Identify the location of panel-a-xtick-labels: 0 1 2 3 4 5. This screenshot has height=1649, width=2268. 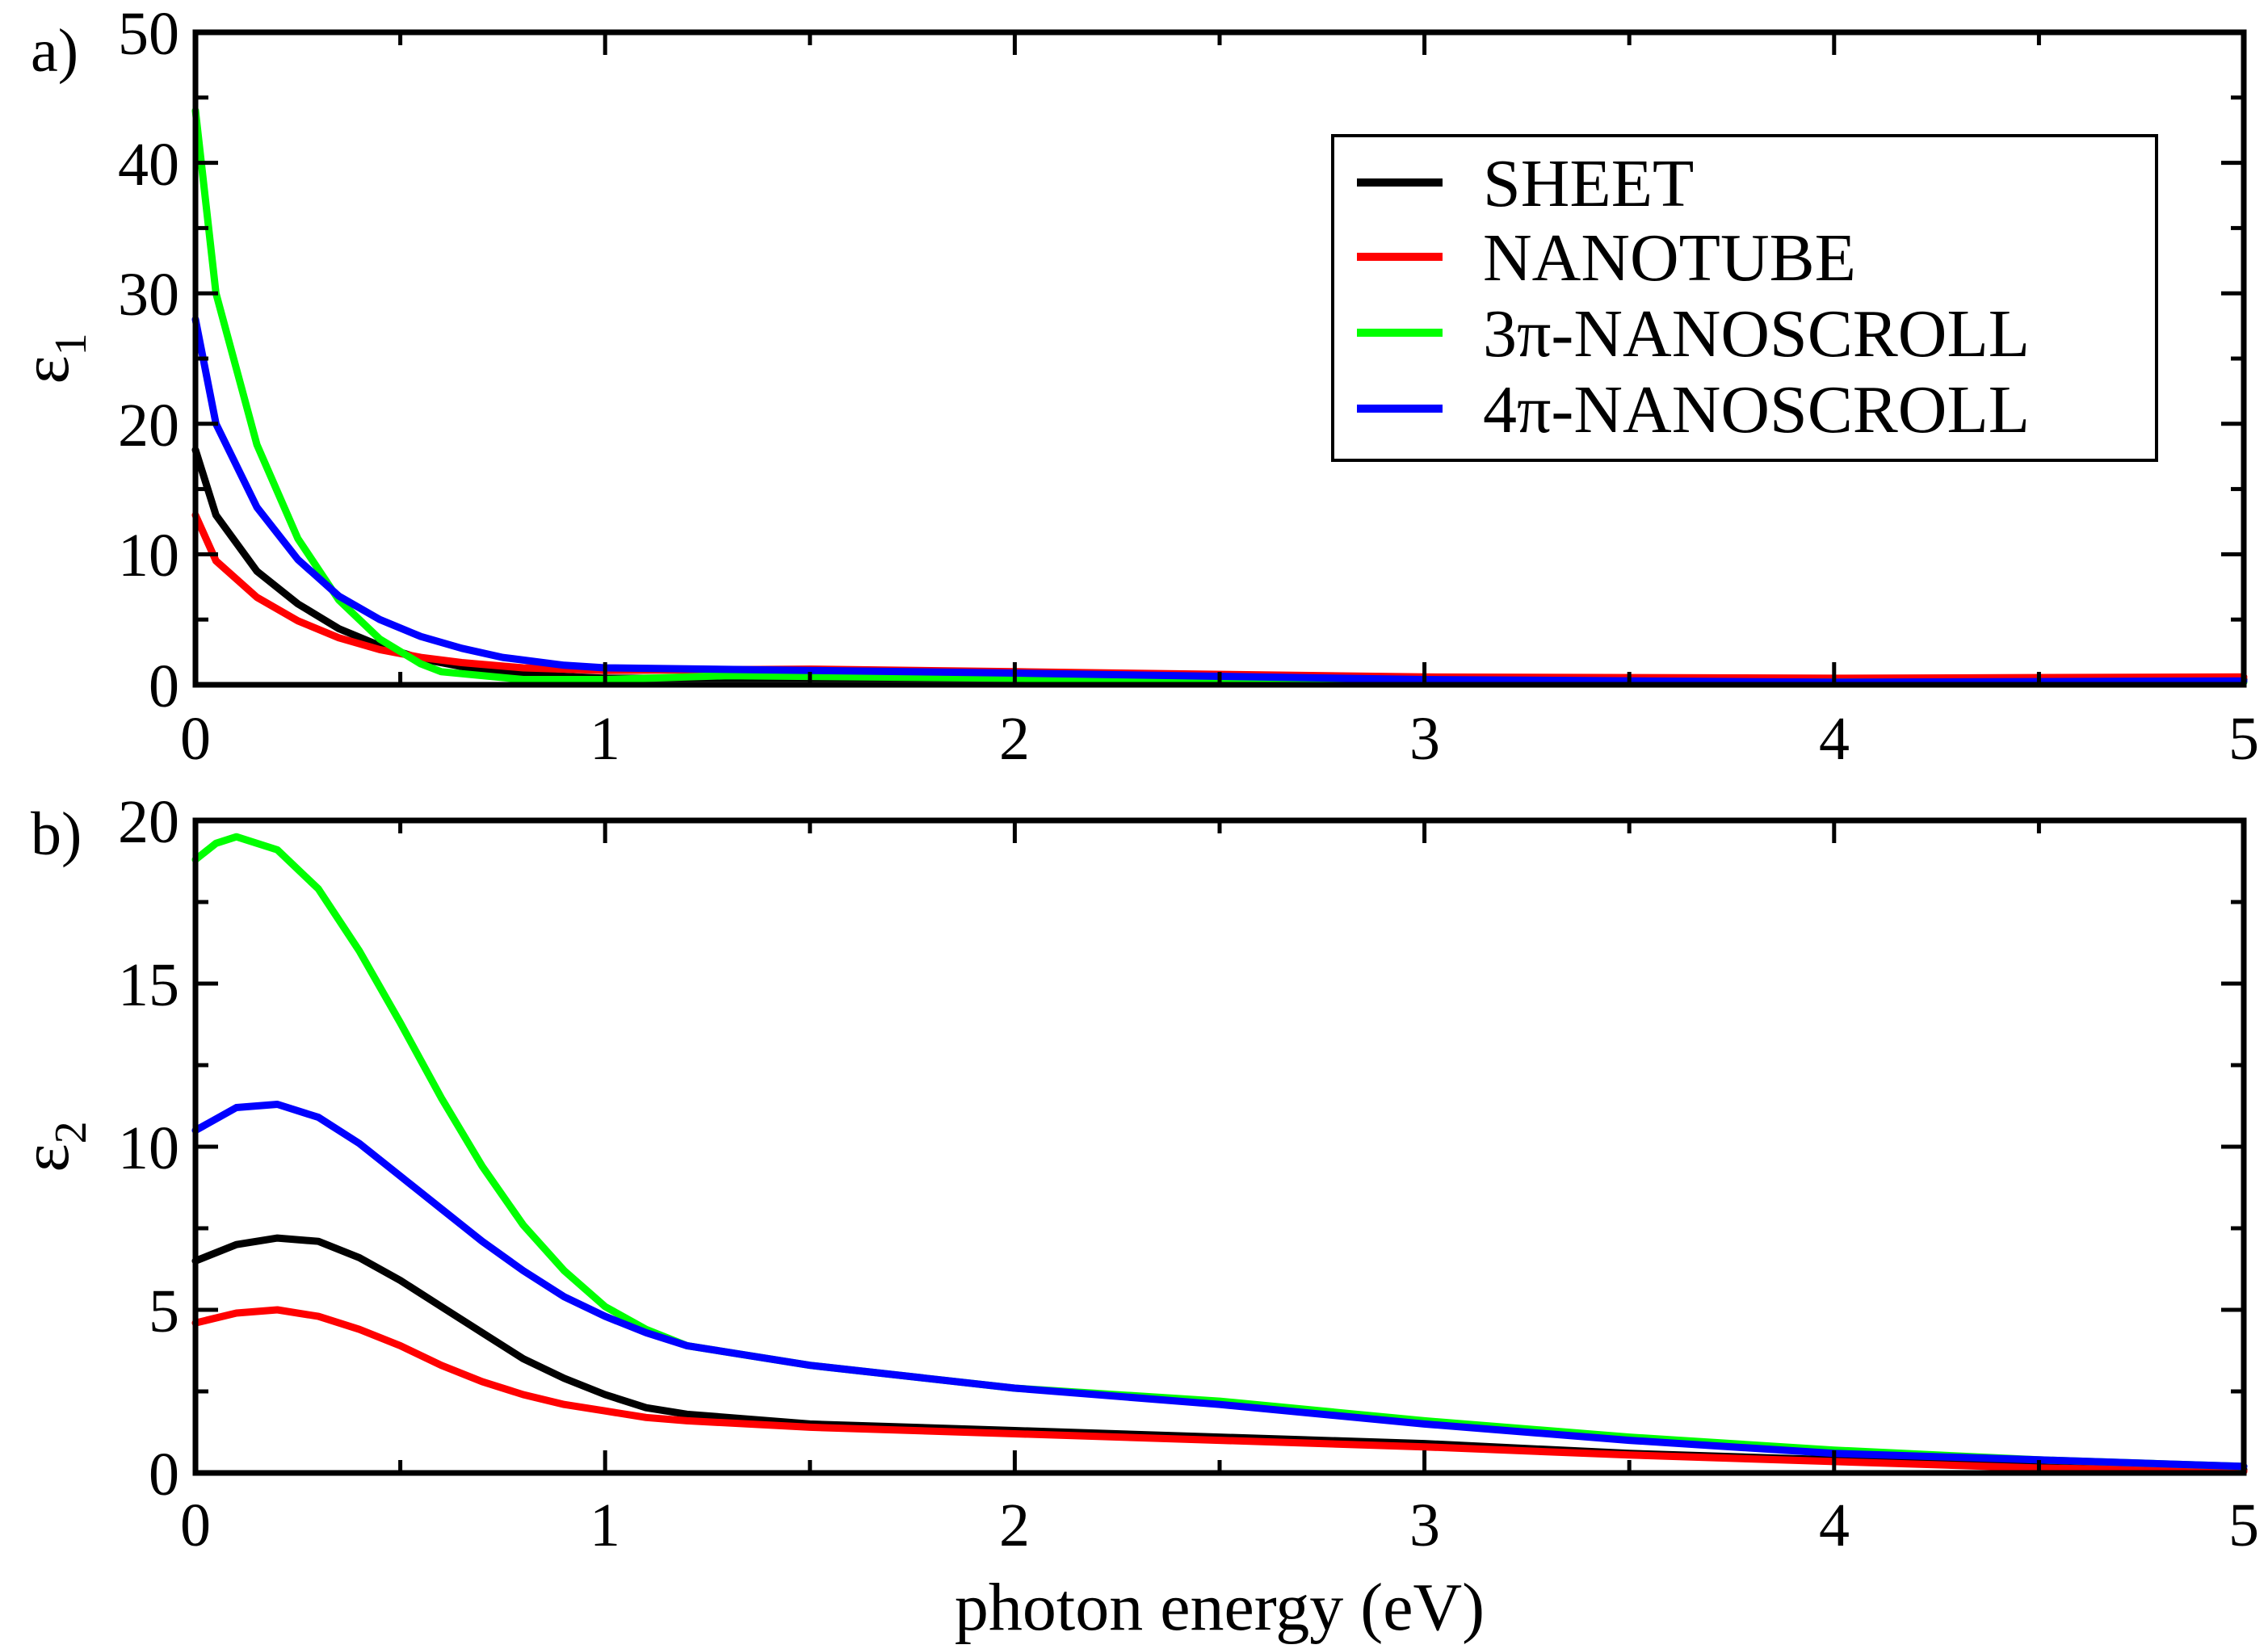
(1219, 739).